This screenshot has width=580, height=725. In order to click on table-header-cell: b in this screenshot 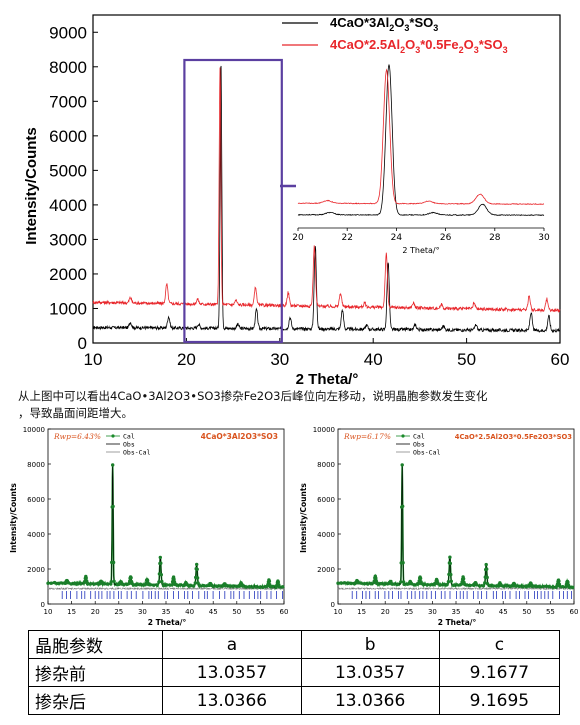, I will do `click(370, 644)`.